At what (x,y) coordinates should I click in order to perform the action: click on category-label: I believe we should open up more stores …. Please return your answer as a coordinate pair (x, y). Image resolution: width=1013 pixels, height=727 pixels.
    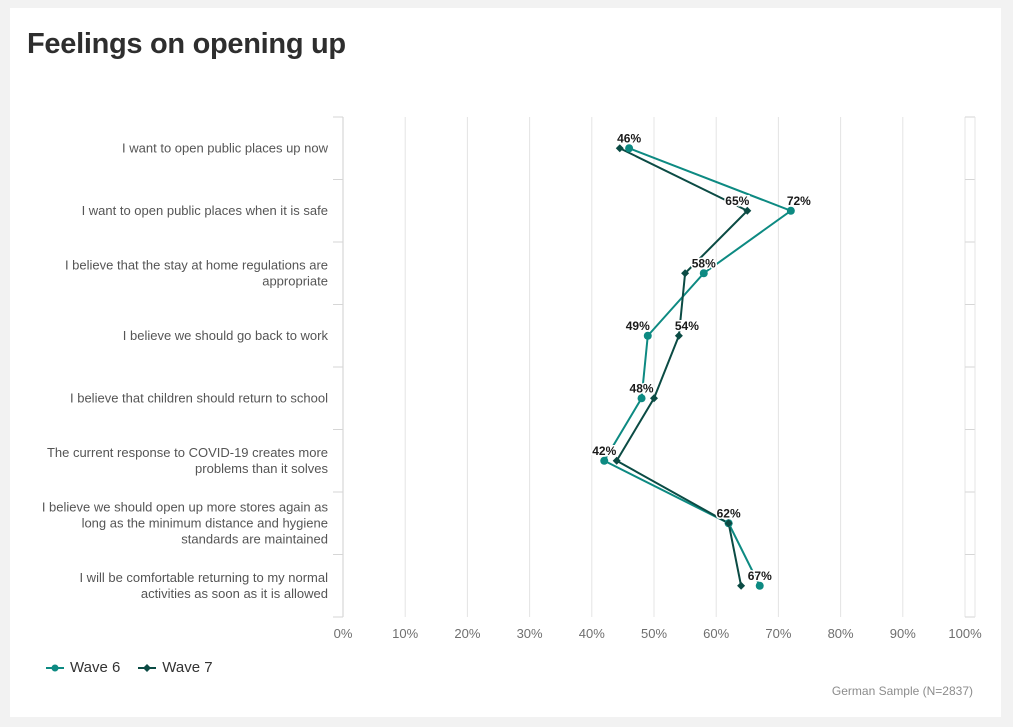
    Looking at the image, I should click on (185, 522).